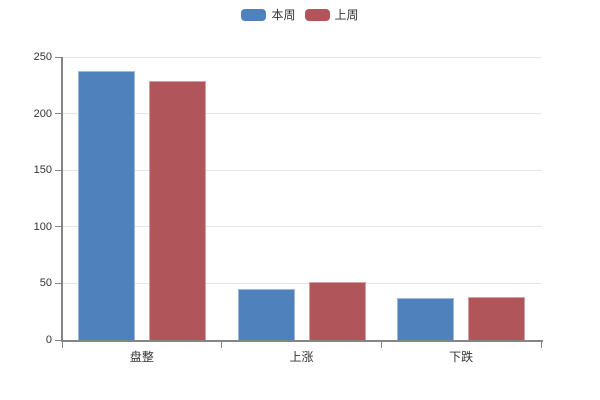  Describe the element at coordinates (283, 15) in the screenshot. I see `legend-label-this-week: 本周` at that location.